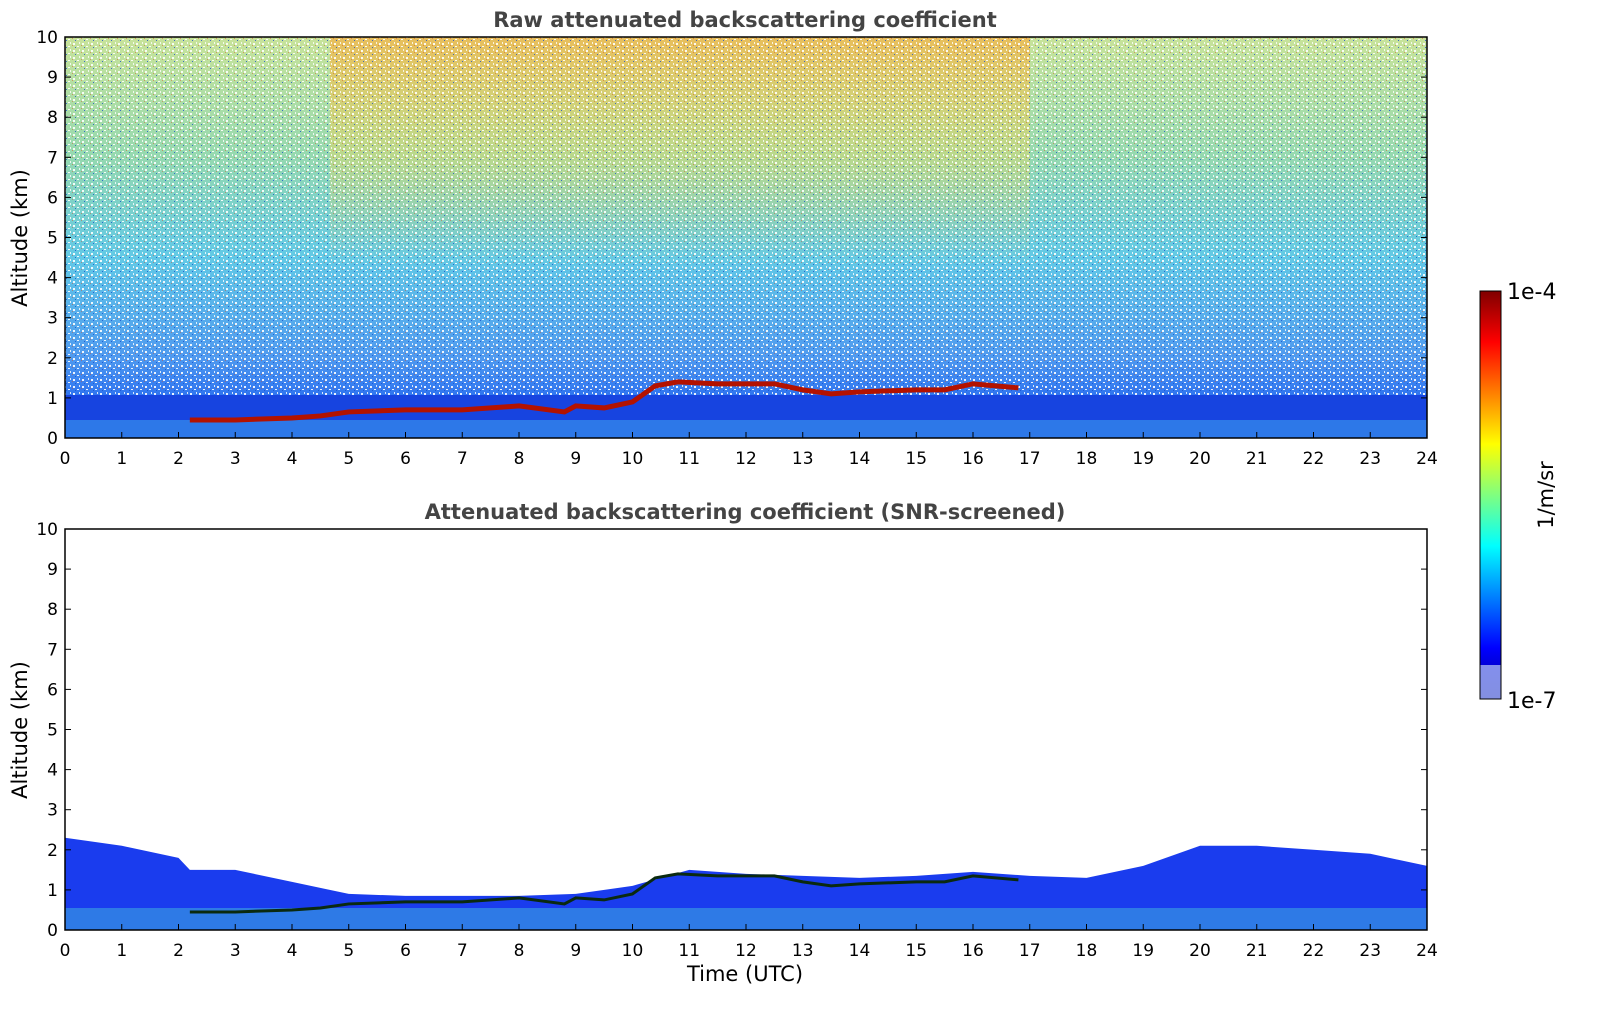  Describe the element at coordinates (746, 951) in the screenshot. I see `bottom-x-tick-label: 12` at that location.